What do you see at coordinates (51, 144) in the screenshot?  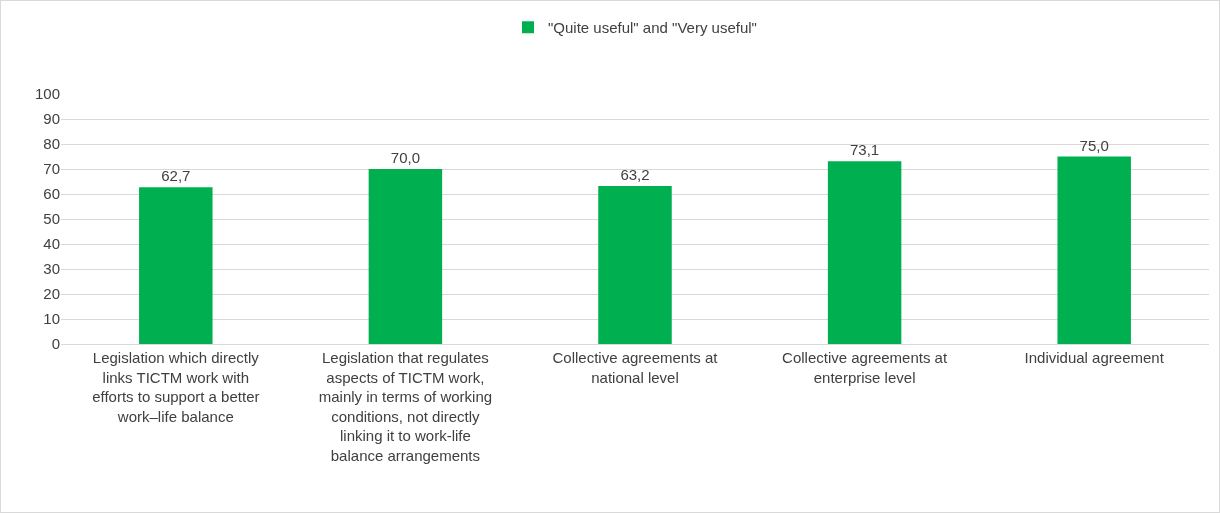 I see `y-tick-label: 80` at bounding box center [51, 144].